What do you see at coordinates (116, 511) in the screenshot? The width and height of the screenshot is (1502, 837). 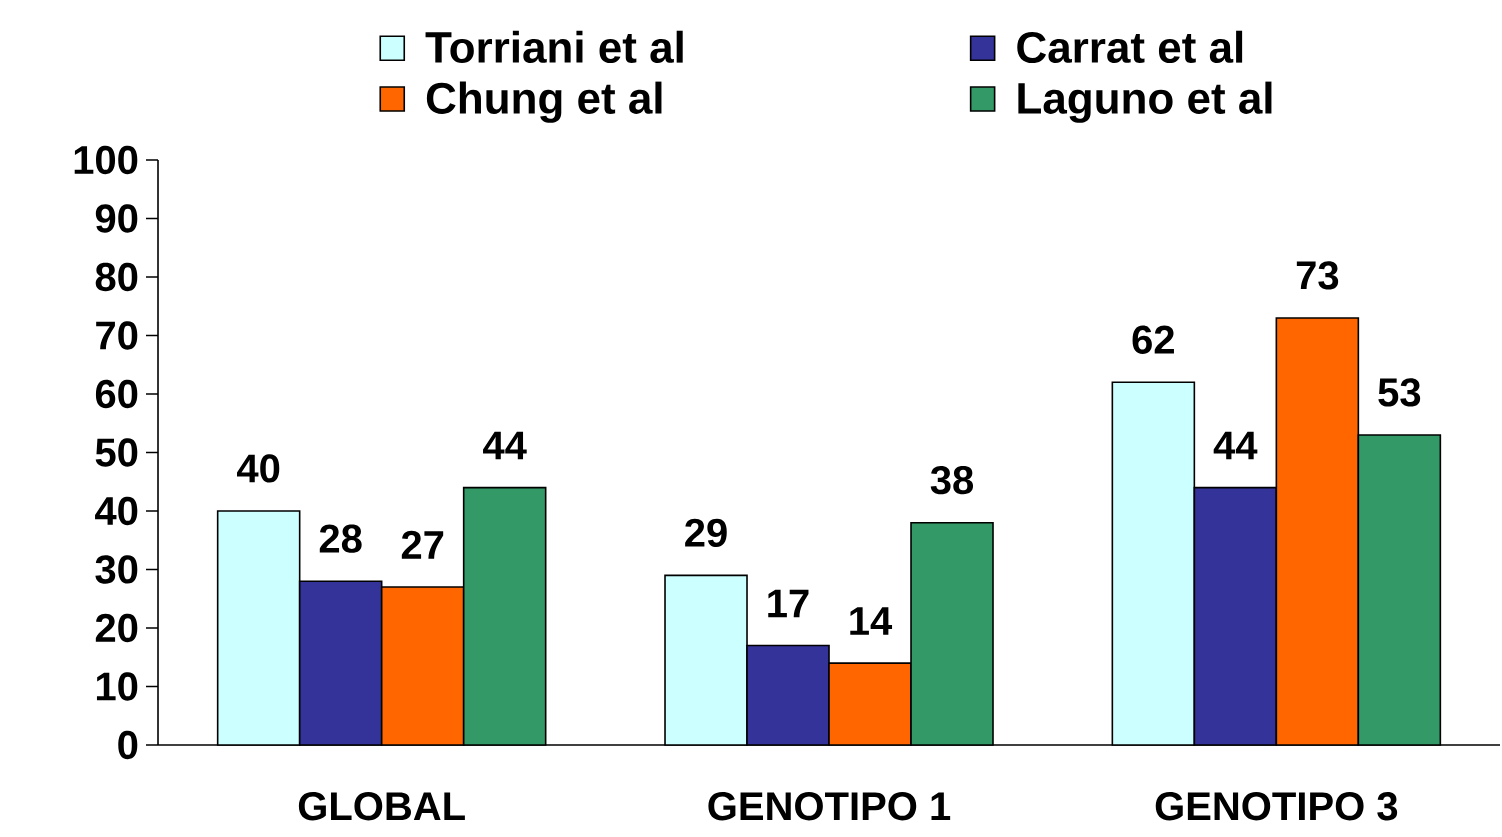 I see `y-tick-label: 40` at bounding box center [116, 511].